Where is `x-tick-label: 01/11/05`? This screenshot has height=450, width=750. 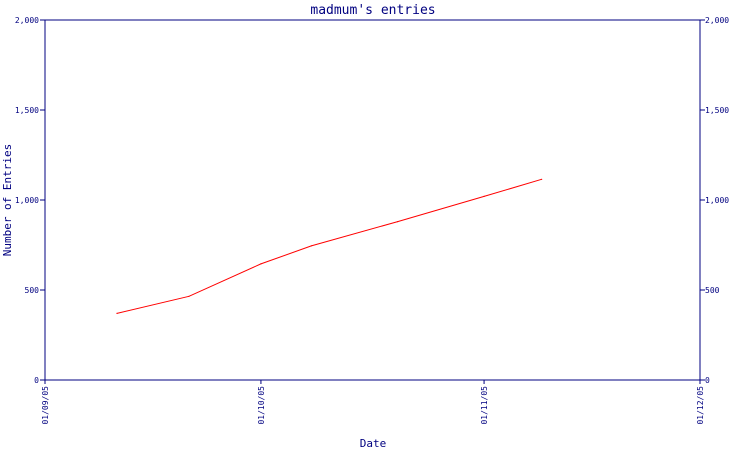 x-tick-label: 01/11/05 is located at coordinates (484, 405).